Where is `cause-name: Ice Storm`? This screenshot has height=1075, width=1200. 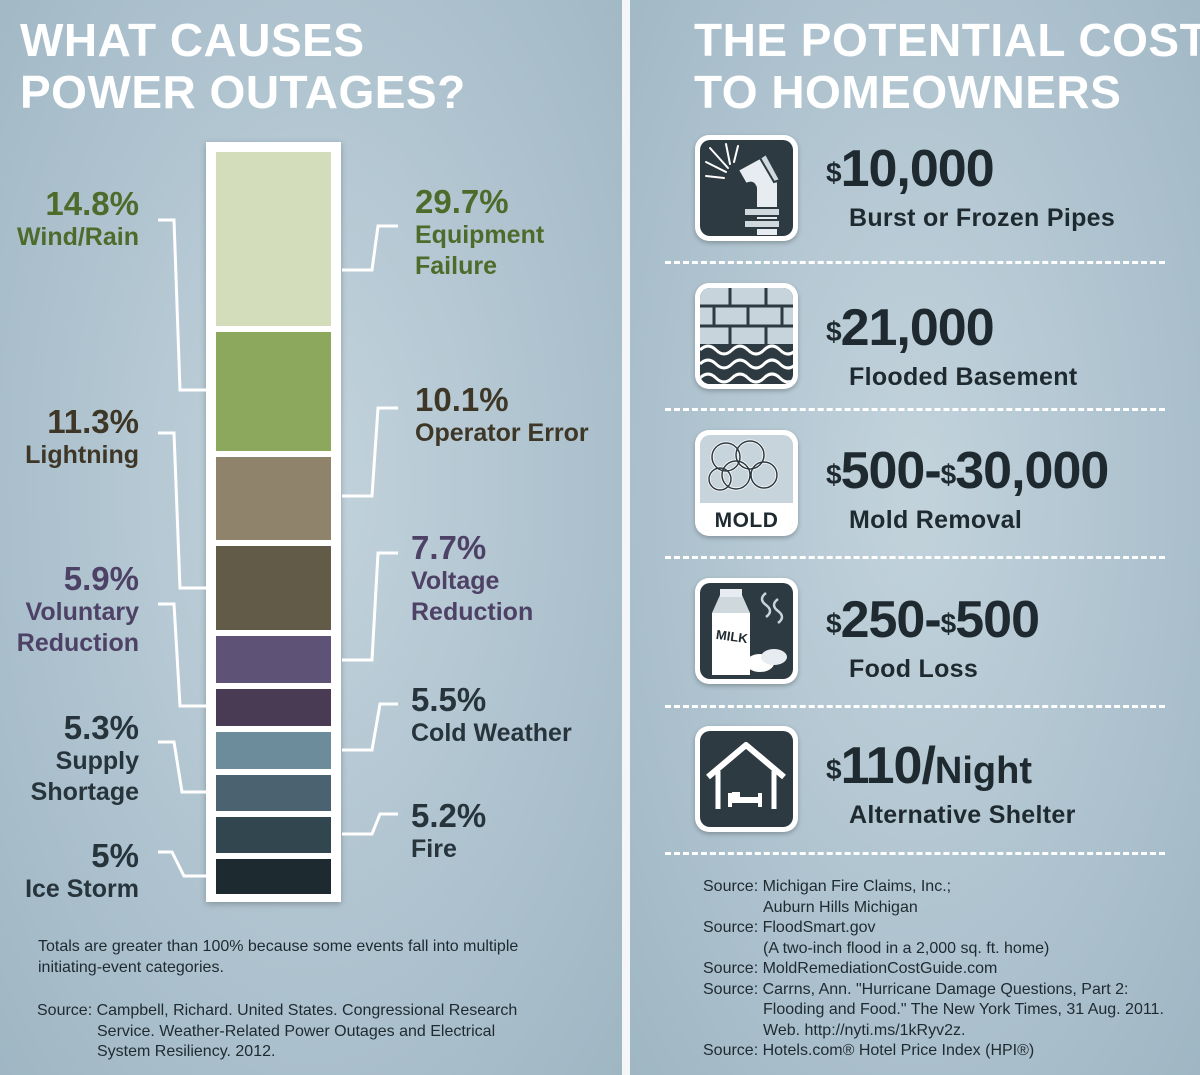 cause-name: Ice Storm is located at coordinates (82, 889).